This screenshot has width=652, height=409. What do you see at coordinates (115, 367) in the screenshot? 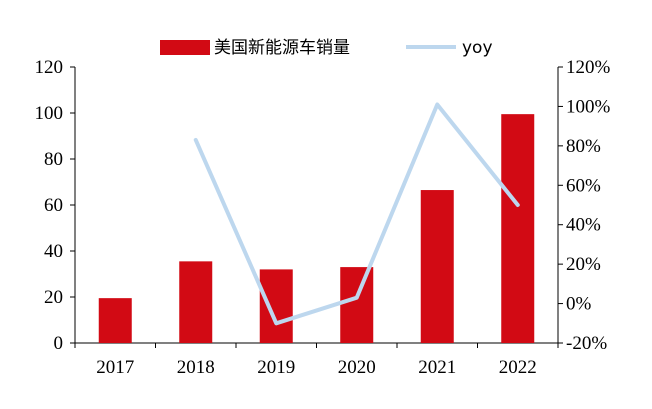
I see `x-tick-label: 2017` at bounding box center [115, 367].